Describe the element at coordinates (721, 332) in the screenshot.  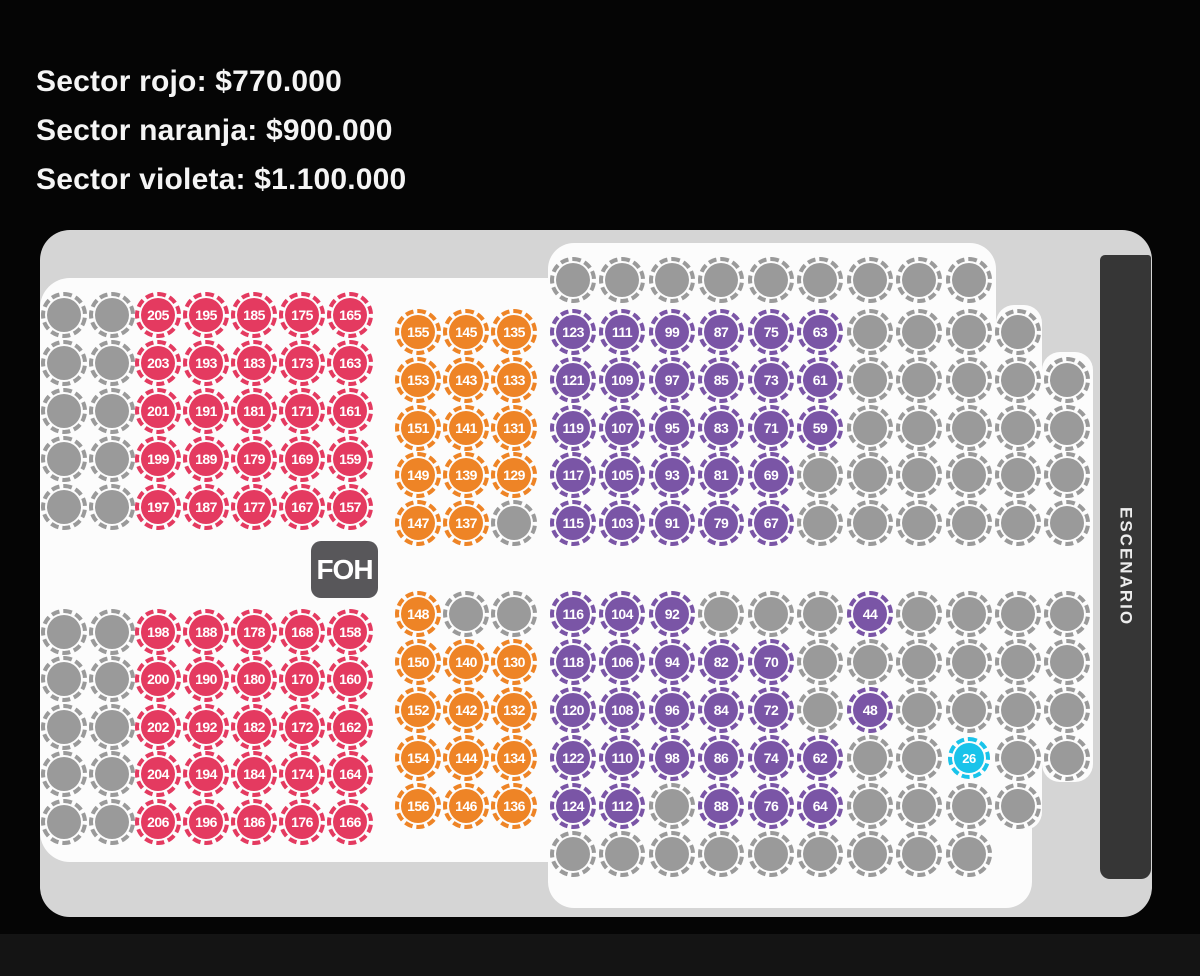
I see `seat-87: 87` at that location.